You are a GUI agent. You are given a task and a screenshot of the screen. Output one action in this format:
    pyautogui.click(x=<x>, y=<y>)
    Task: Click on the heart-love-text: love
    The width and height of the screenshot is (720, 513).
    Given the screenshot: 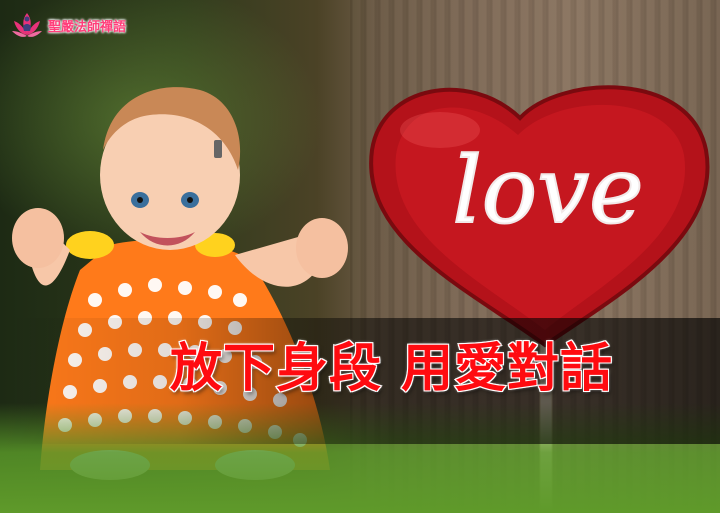 What is the action you would take?
    pyautogui.click(x=547, y=190)
    